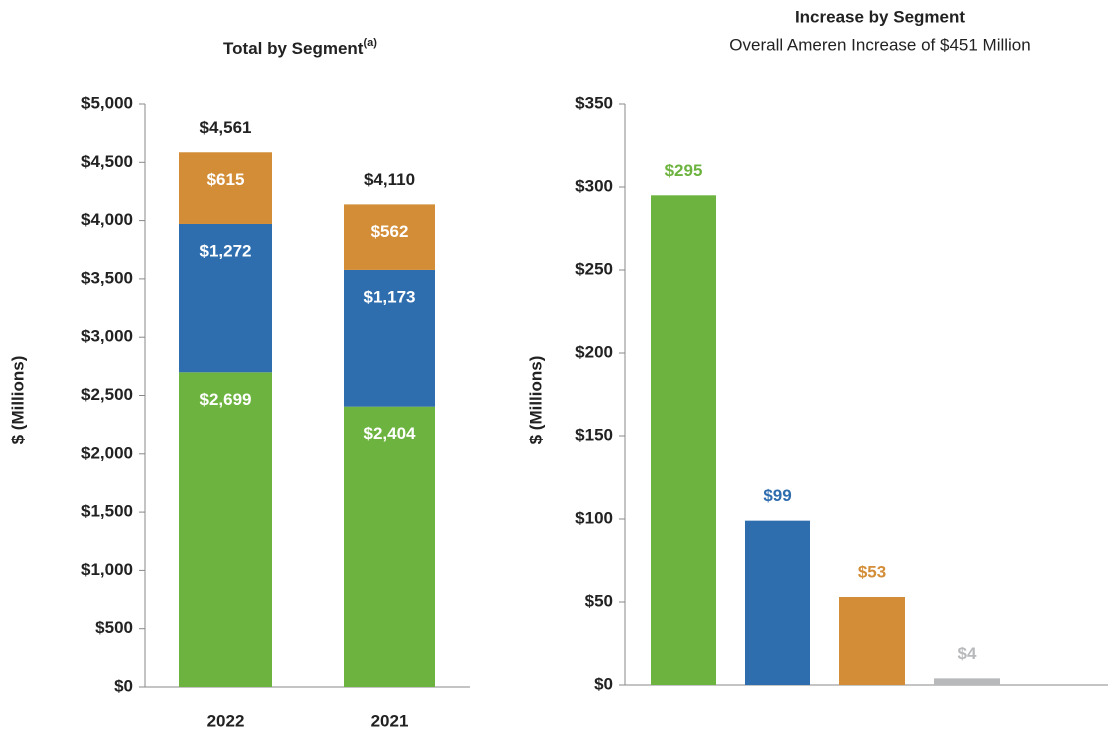 The image size is (1109, 741). Describe the element at coordinates (293, 48) in the screenshot. I see `title-text: Total by Segment` at that location.